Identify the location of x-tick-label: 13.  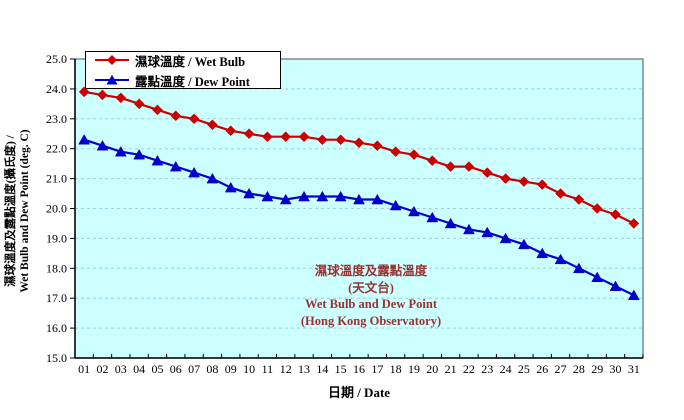
(304, 369).